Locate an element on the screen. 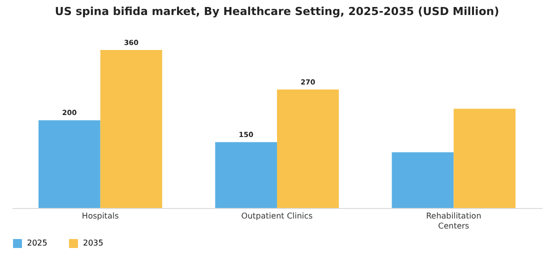 The width and height of the screenshot is (560, 280). x-tick-label: Hospitals is located at coordinates (100, 216).